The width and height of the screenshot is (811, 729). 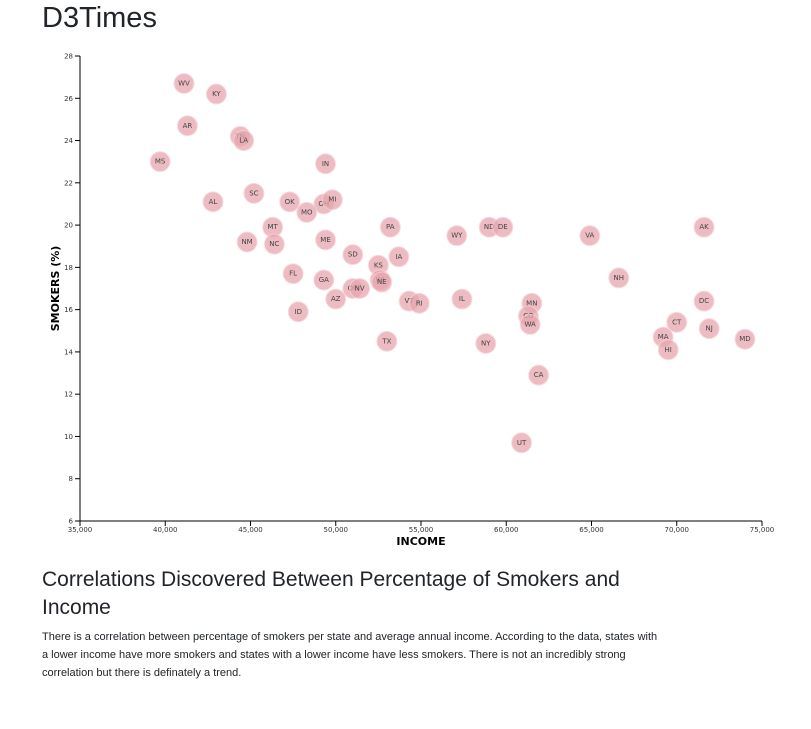 I want to click on state-point-ok: OK, so click(x=290, y=202).